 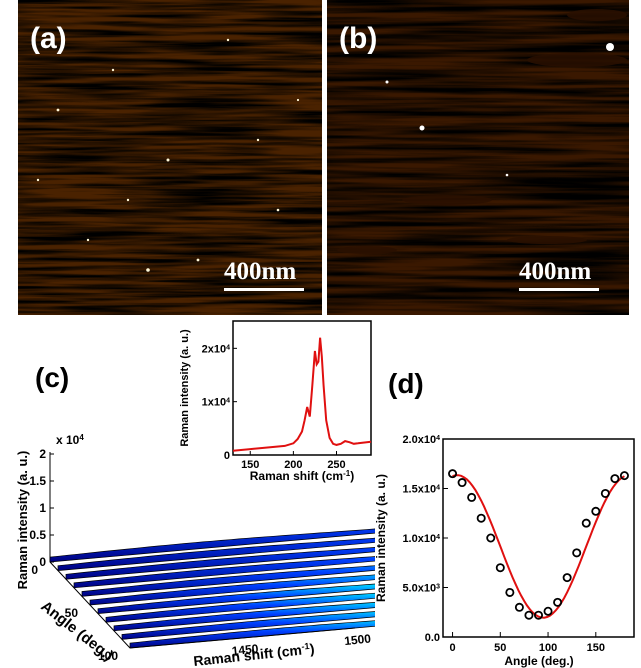 I want to click on angle-tick-label: 100, so click(x=108, y=656).